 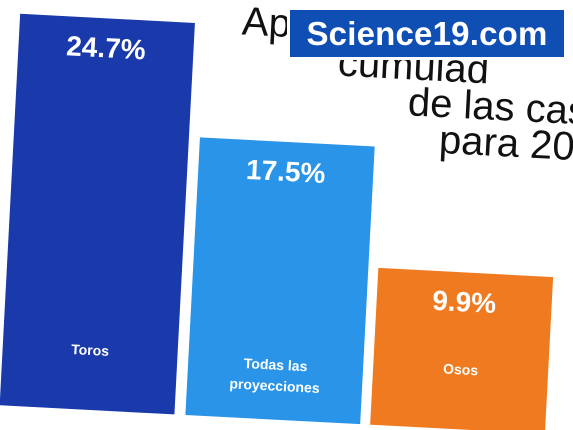 I want to click on bar-category-label-1: Todas las proyecciones, so click(x=275, y=375).